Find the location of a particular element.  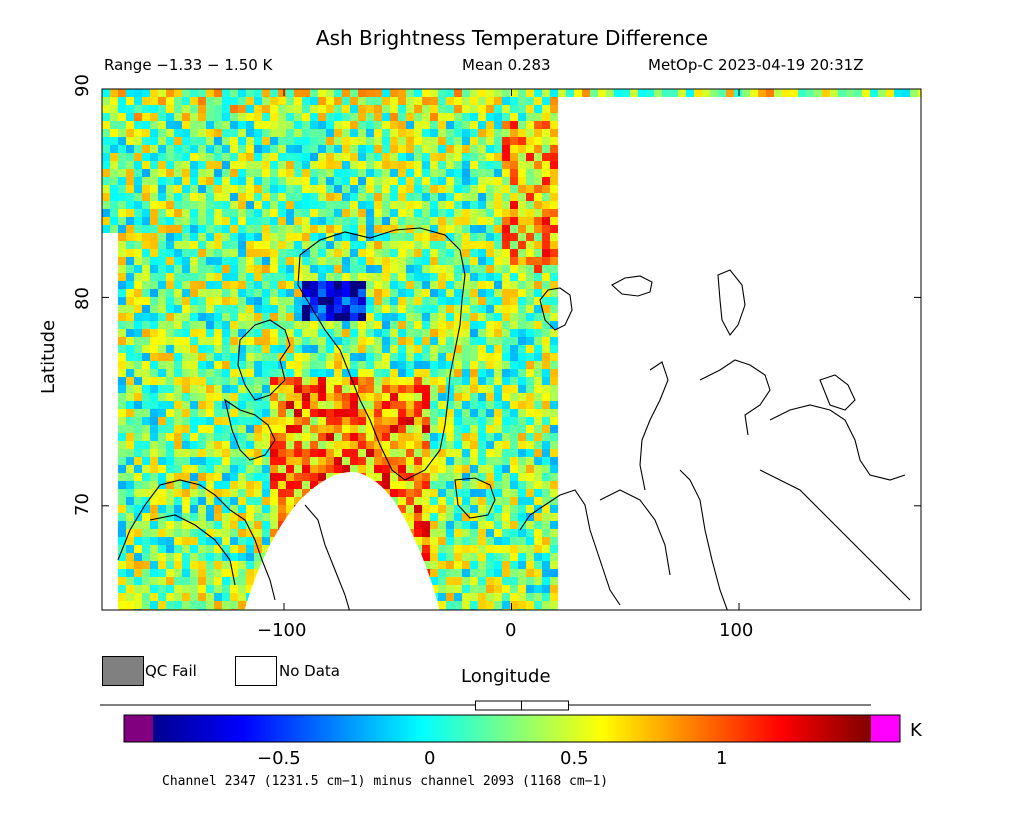

colorbar-gradient is located at coordinates (512, 728).